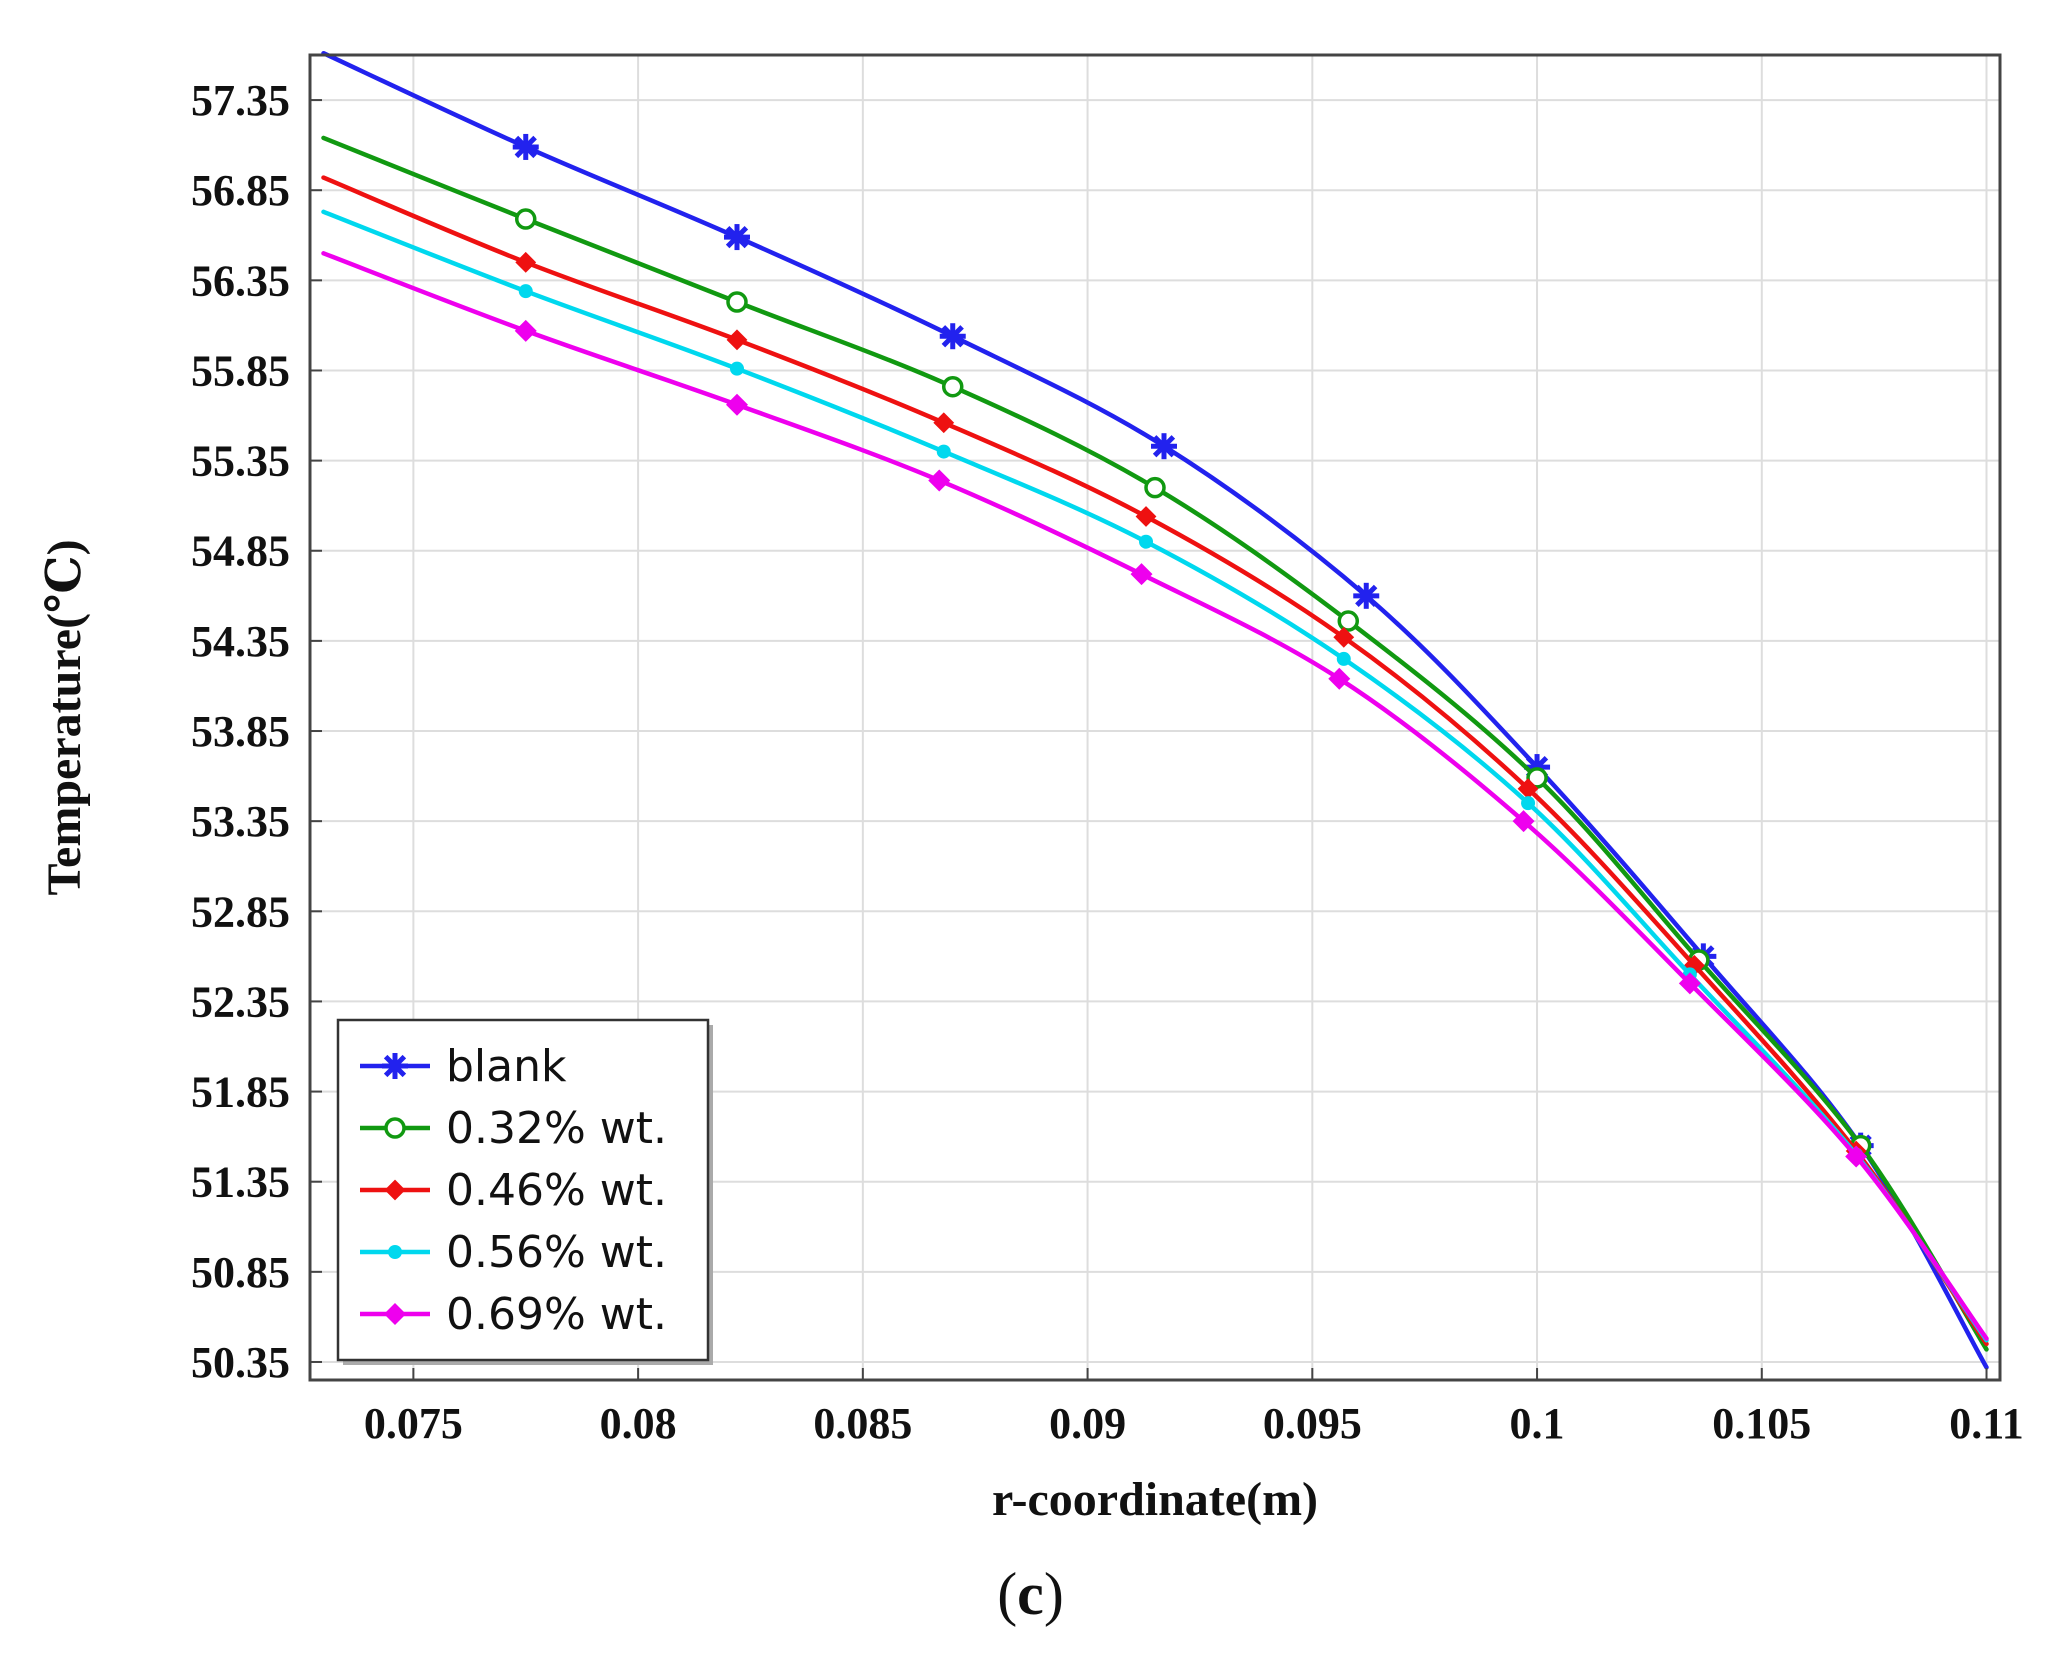  What do you see at coordinates (638, 1423) in the screenshot?
I see `x-tick-label: 0.08` at bounding box center [638, 1423].